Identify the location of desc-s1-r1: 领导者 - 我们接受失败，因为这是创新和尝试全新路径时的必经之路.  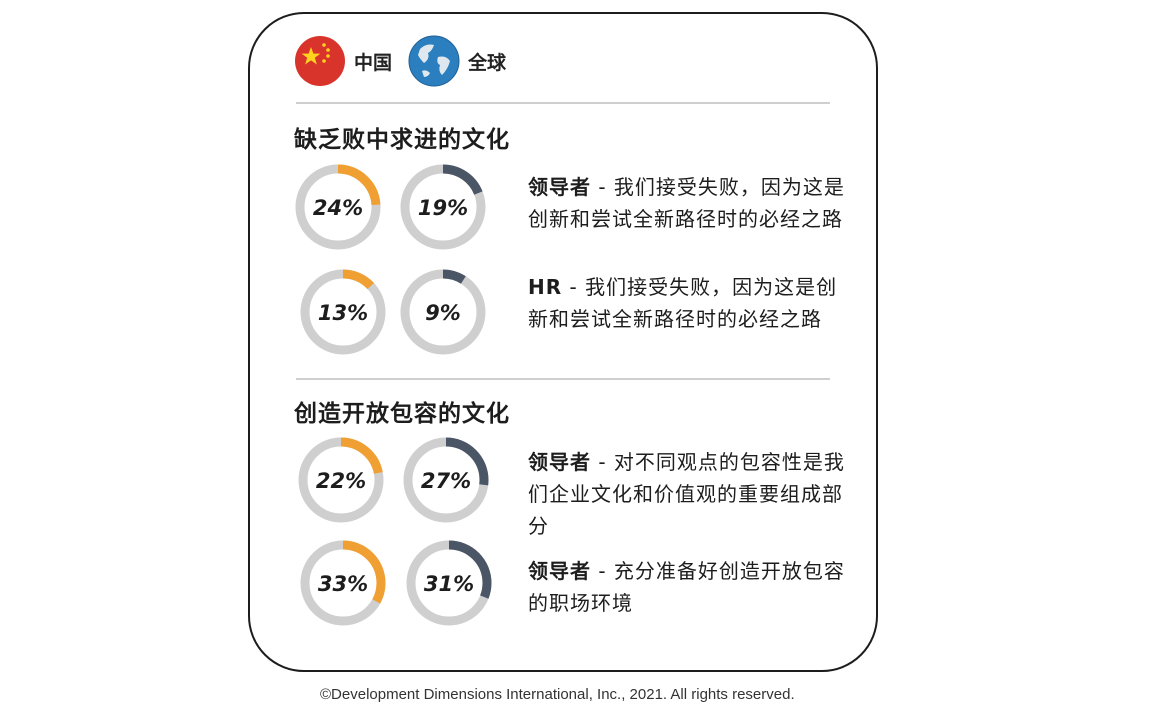
(688, 203).